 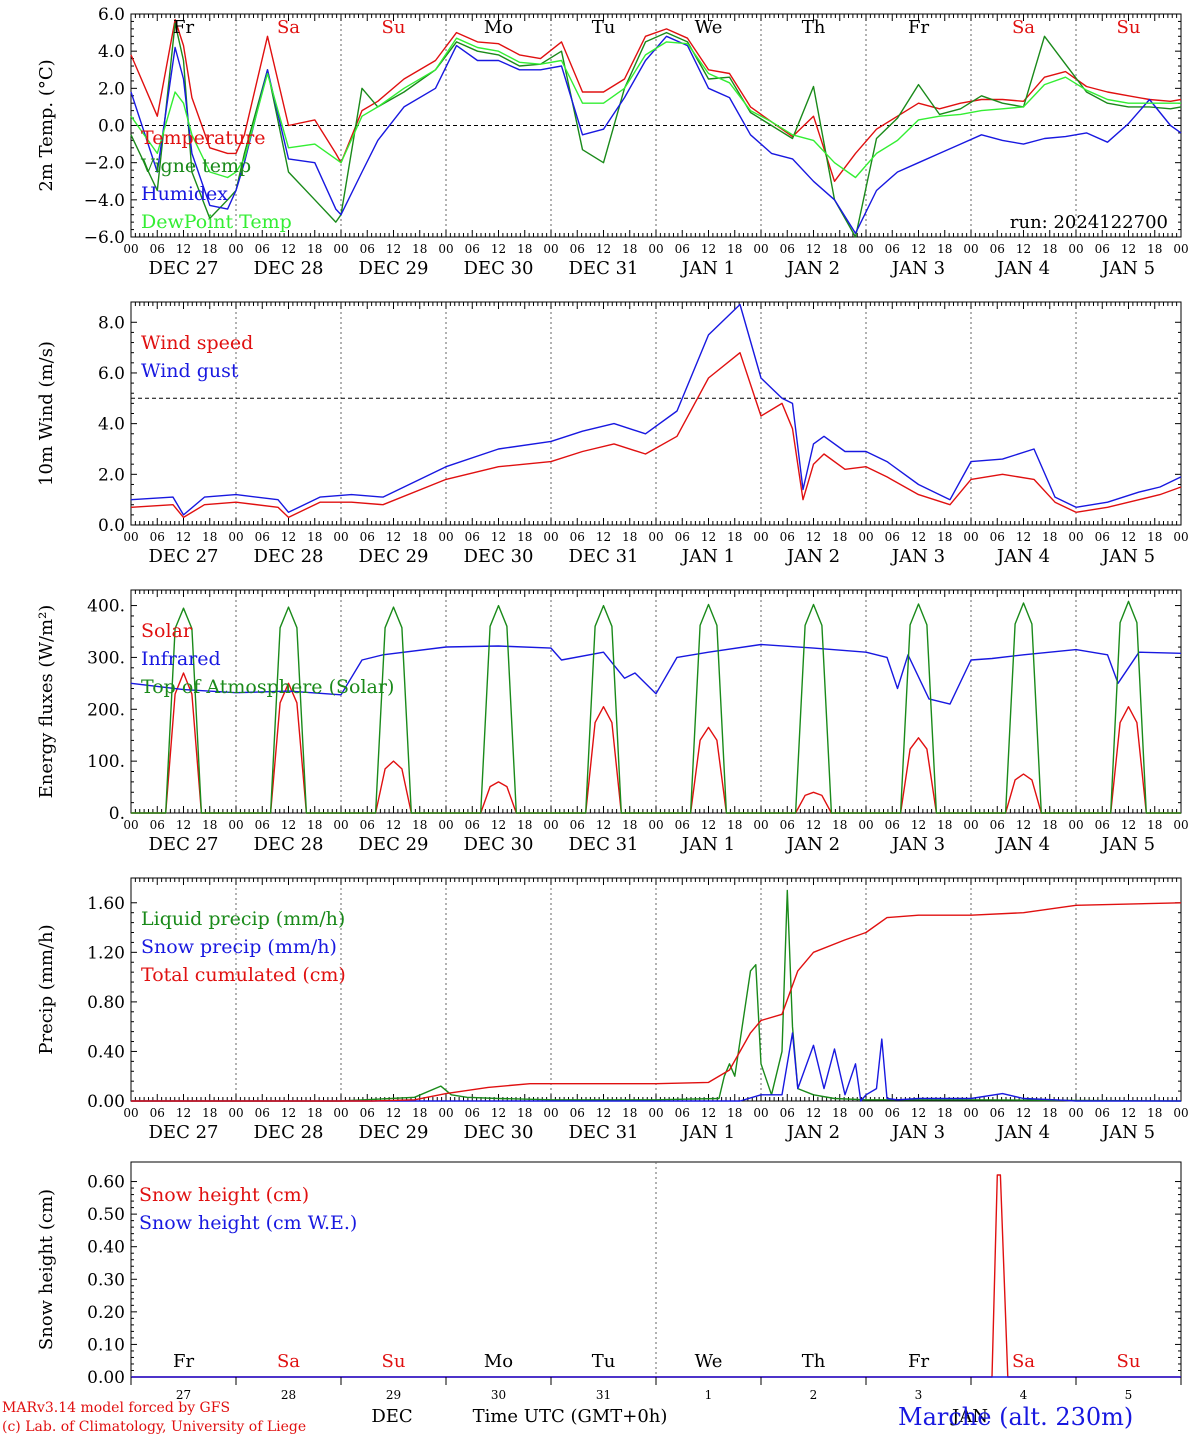 I want to click on y-axis-label: 10m Wind (m/s), so click(x=46, y=413).